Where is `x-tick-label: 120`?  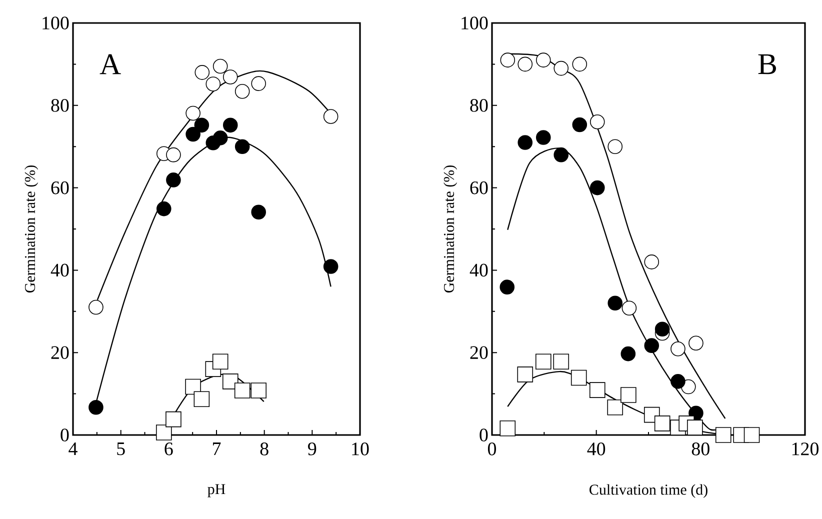 x-tick-label: 120 is located at coordinates (805, 449).